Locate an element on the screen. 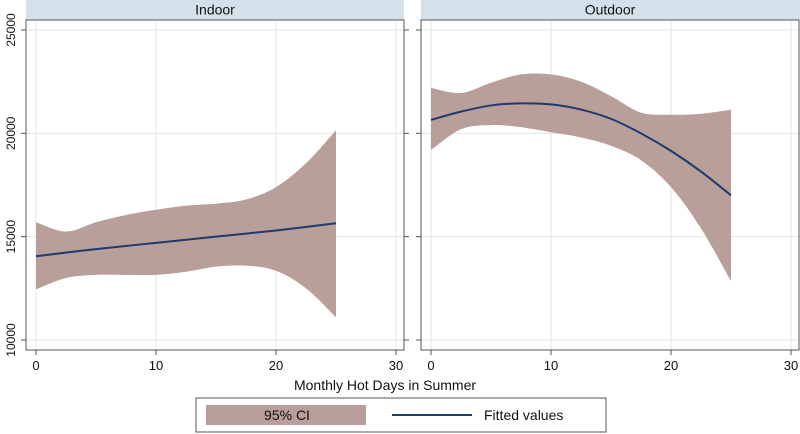 Image resolution: width=800 pixels, height=434 pixels. panel-indoor-x-ticks: 0 10 20 30 is located at coordinates (217, 361).